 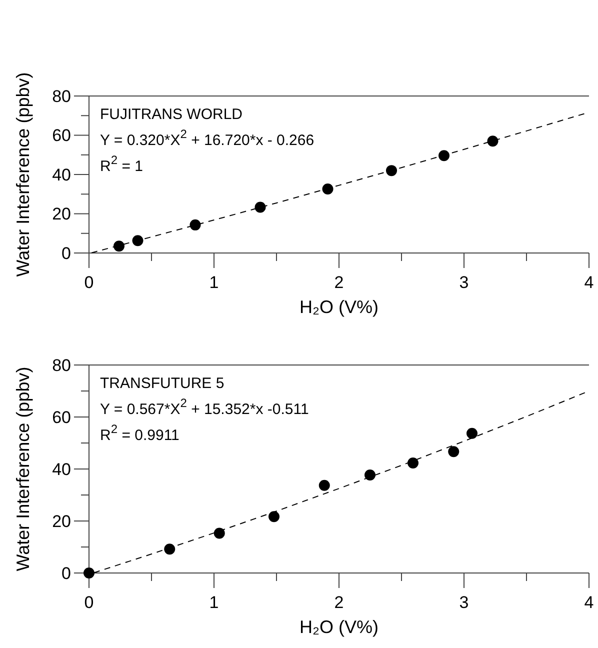 What do you see at coordinates (171, 114) in the screenshot?
I see `annotation: FUJITRANS WORLD` at bounding box center [171, 114].